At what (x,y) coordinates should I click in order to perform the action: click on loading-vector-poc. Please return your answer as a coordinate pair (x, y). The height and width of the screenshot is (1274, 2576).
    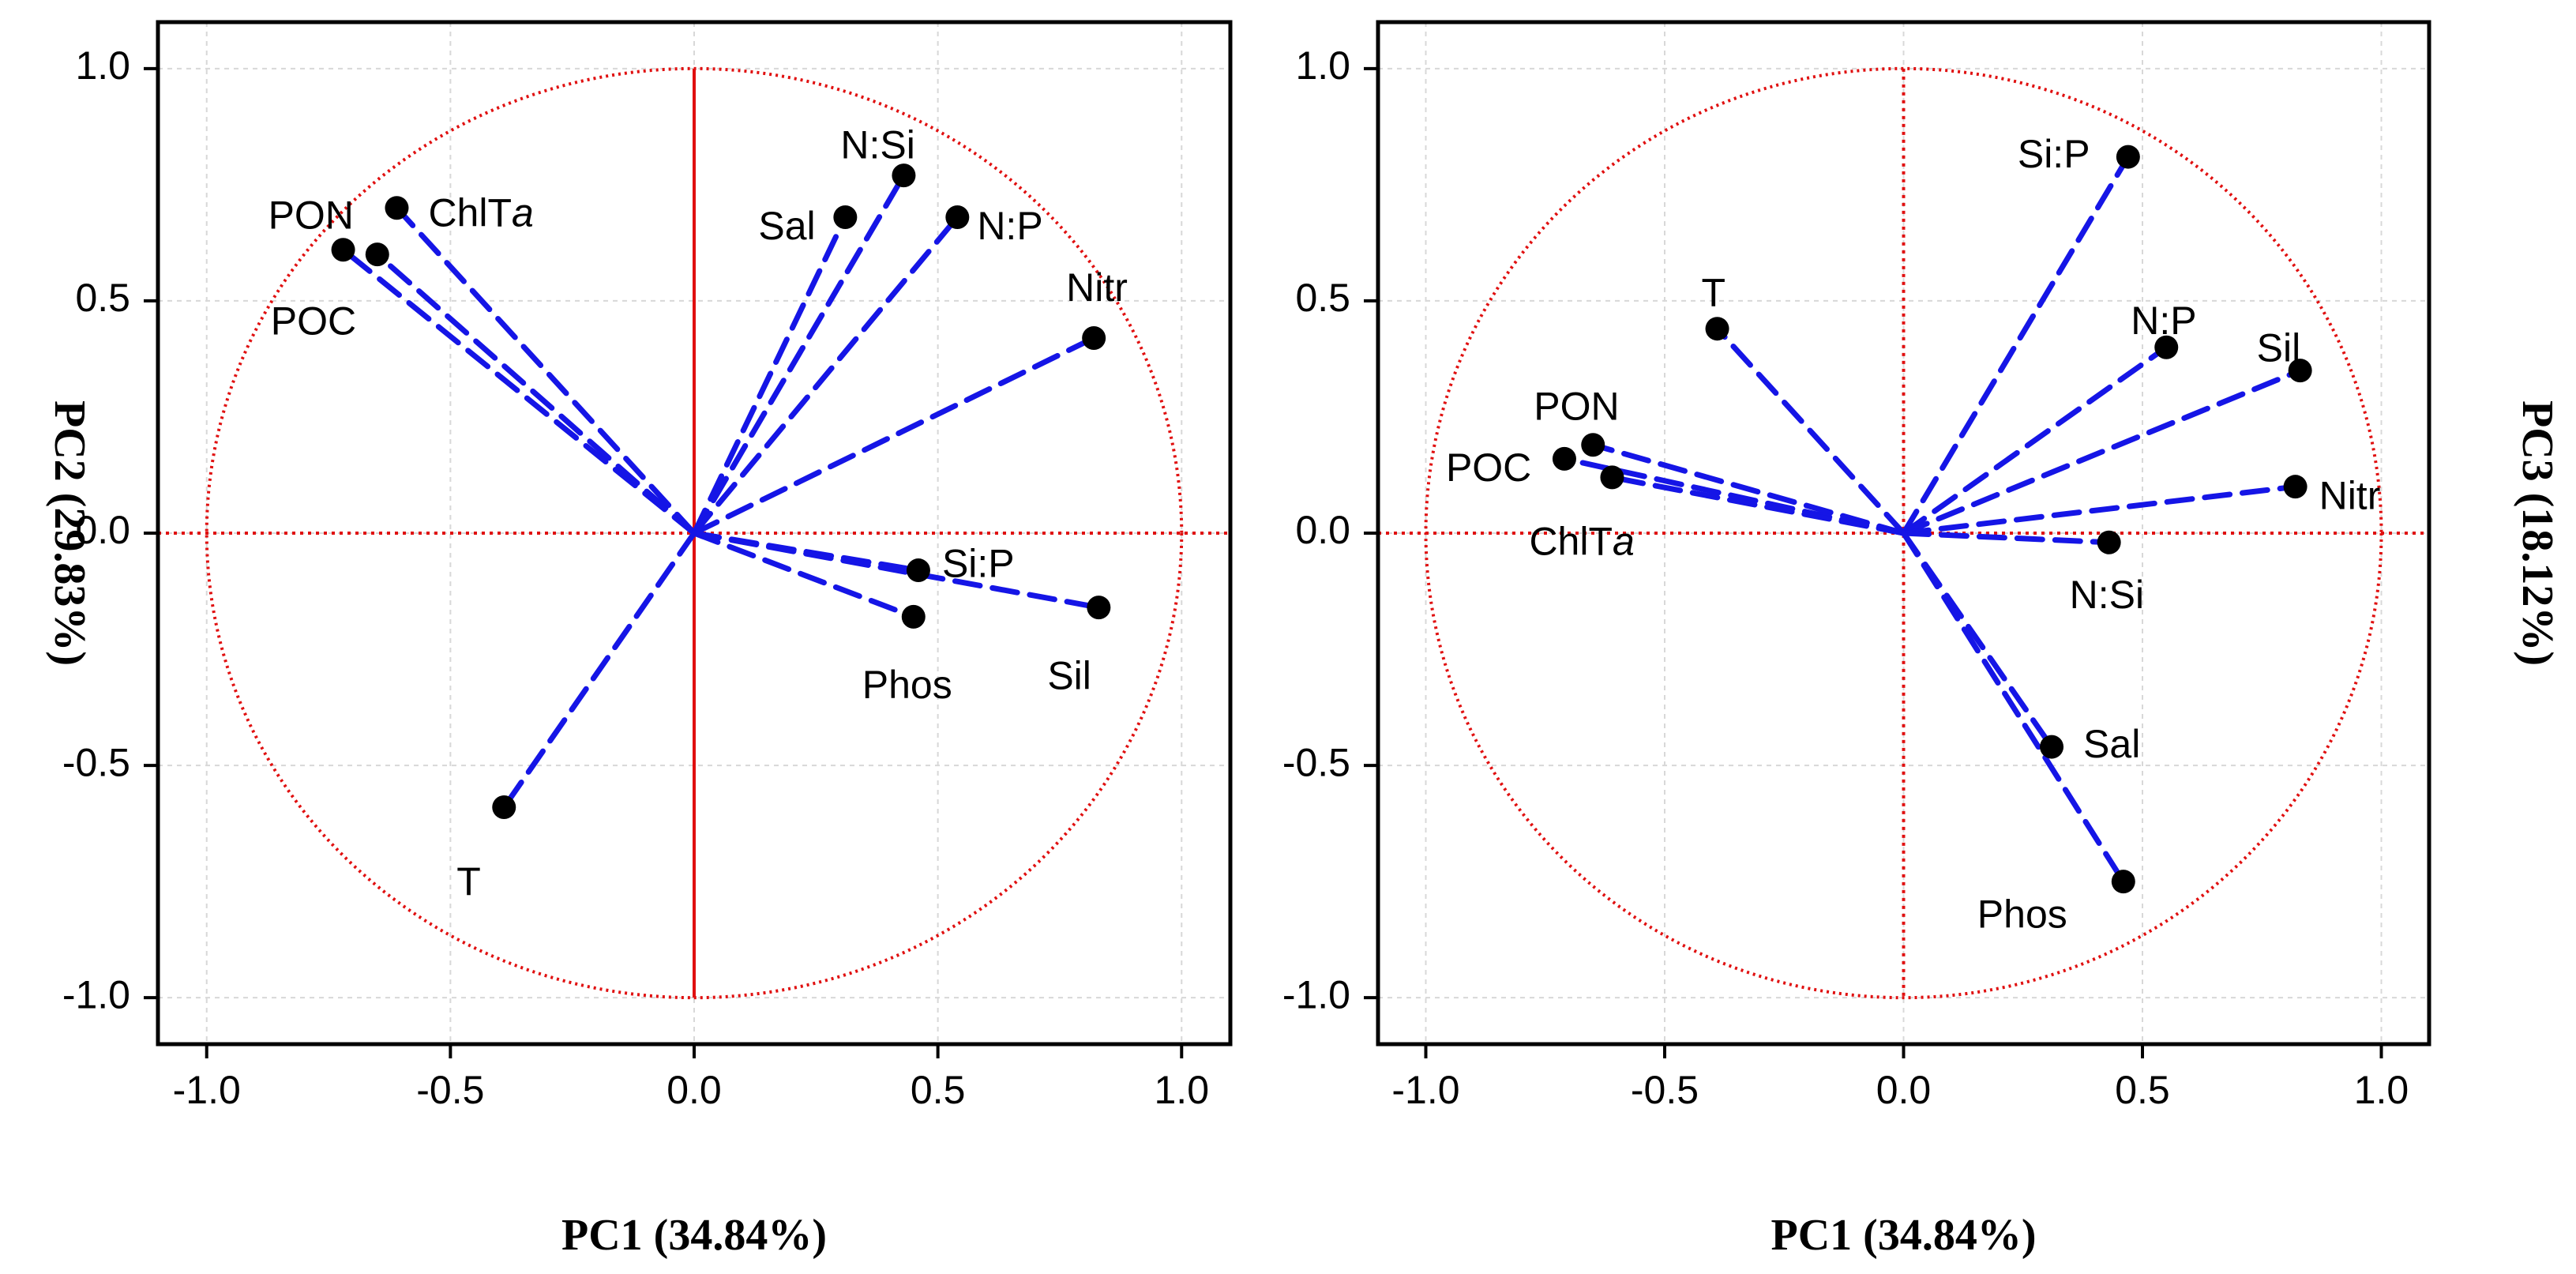
    Looking at the image, I should click on (535, 393).